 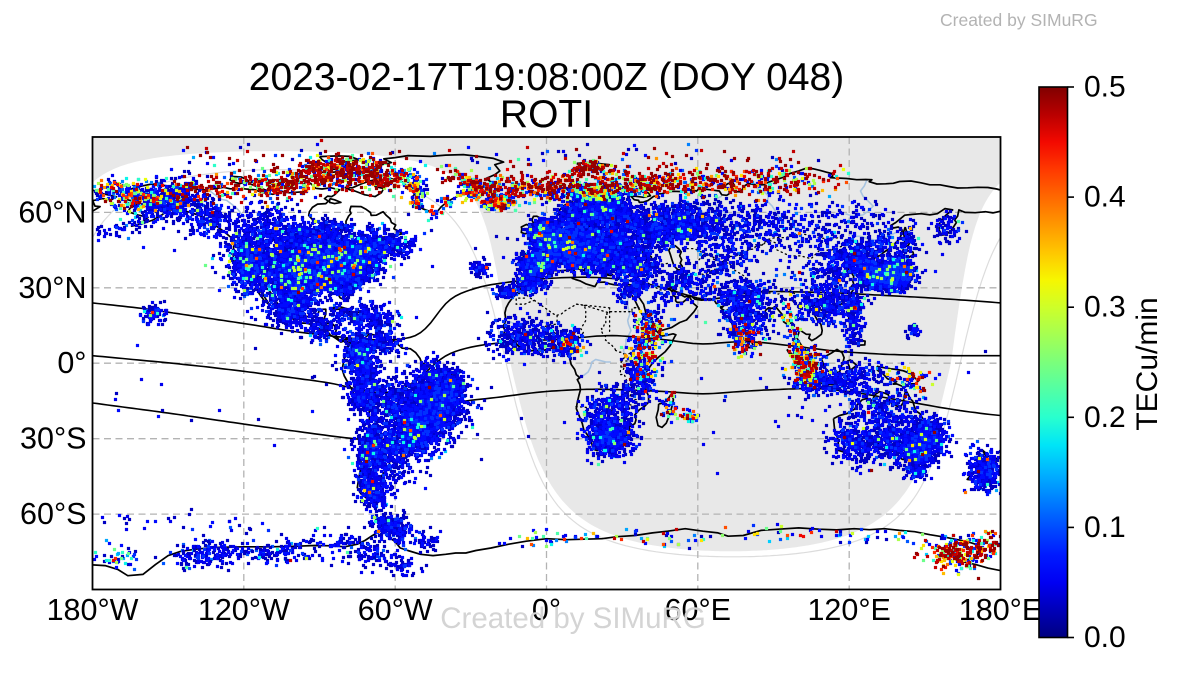 What do you see at coordinates (1147, 363) in the screenshot?
I see `svg-text: TECu/min` at bounding box center [1147, 363].